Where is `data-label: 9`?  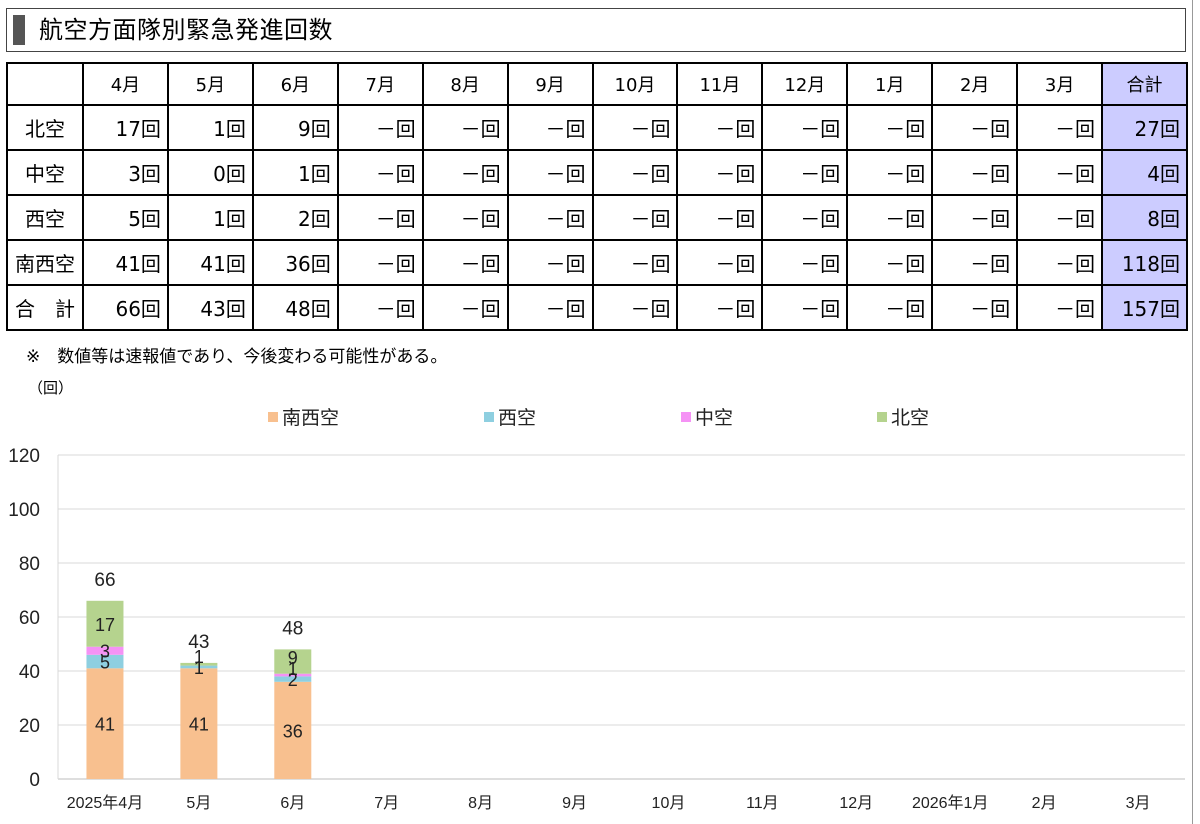
data-label: 9 is located at coordinates (293, 658).